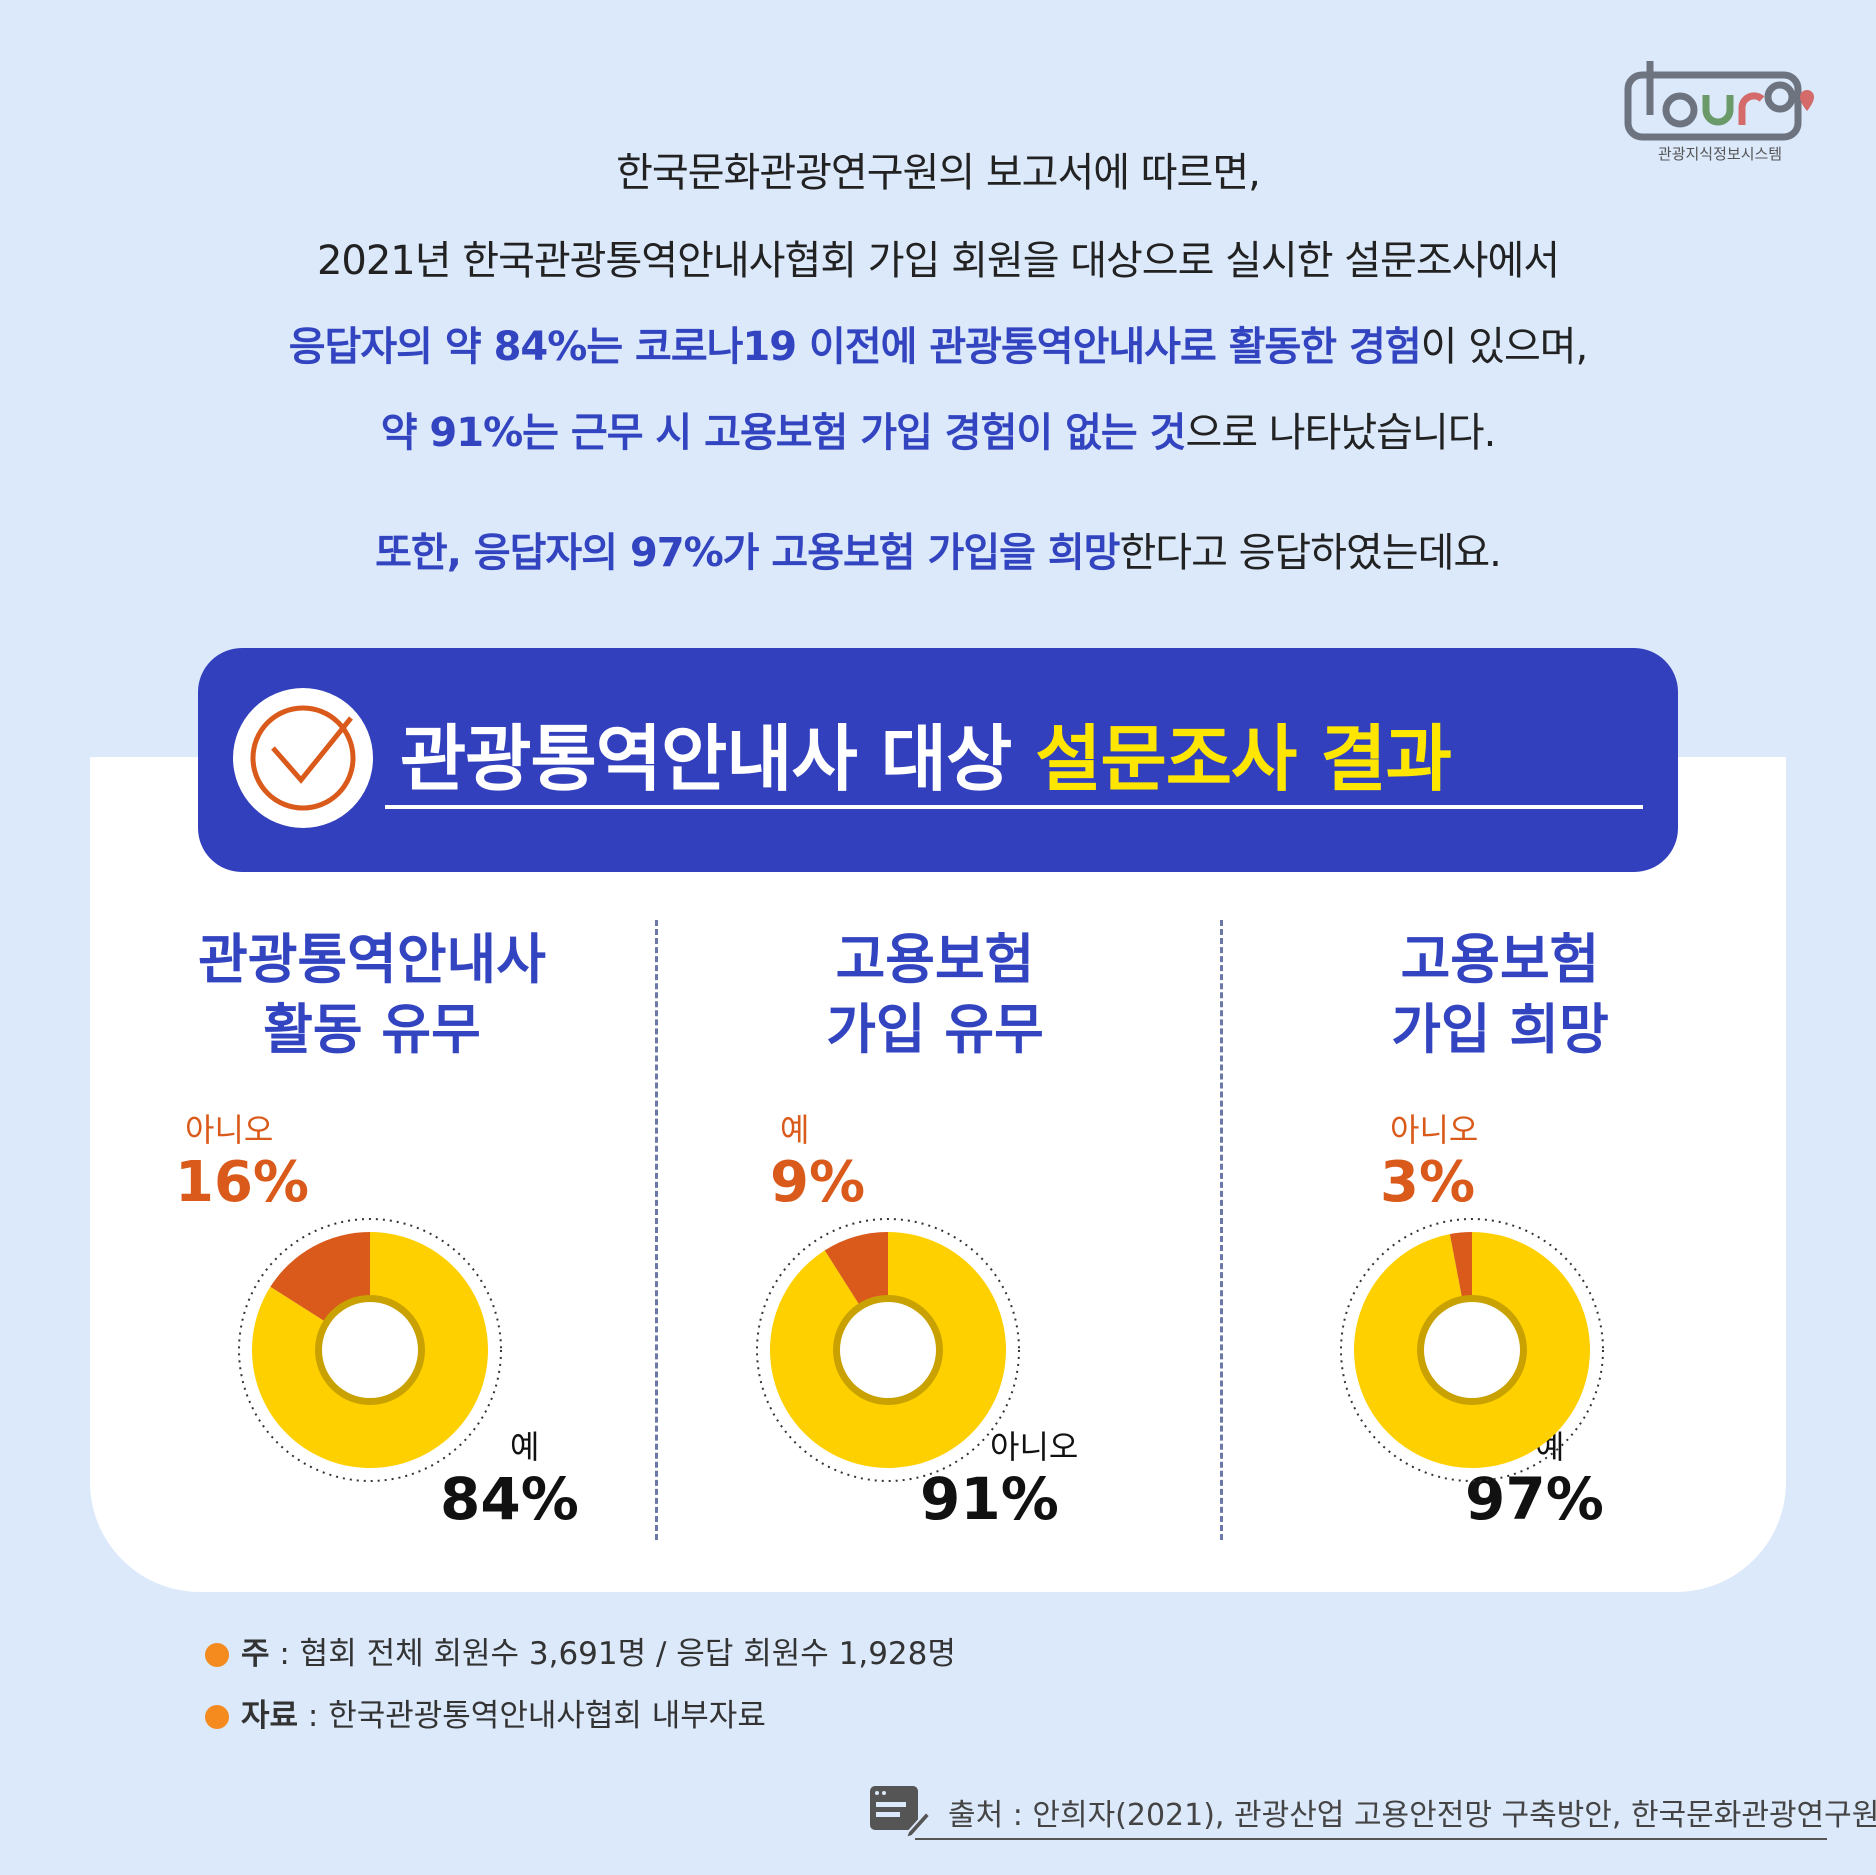 The height and width of the screenshot is (1875, 1876). I want to click on note-key: 주, so click(255, 1654).